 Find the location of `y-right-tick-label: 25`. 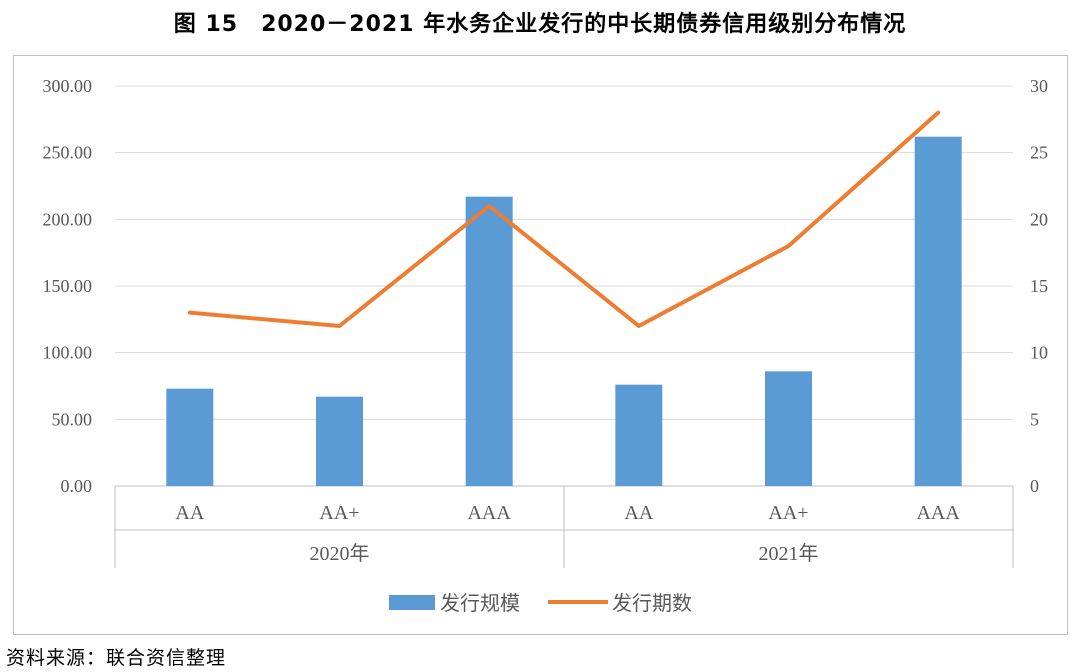

y-right-tick-label: 25 is located at coordinates (1039, 153).